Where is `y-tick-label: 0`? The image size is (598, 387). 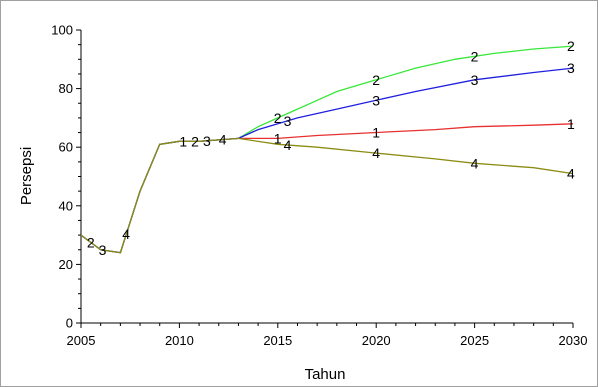
y-tick-label: 0 is located at coordinates (69, 323).